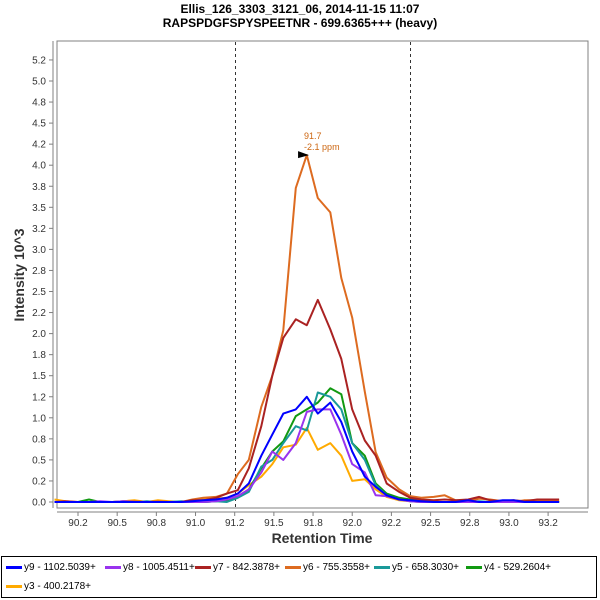 Image resolution: width=600 pixels, height=600 pixels. I want to click on y-tick-label: 2.8, so click(39, 271).